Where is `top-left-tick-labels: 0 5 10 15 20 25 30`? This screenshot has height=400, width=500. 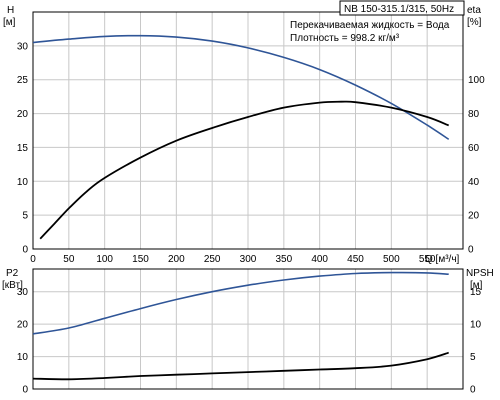
top-left-tick-labels: 0 5 10 15 20 25 30 is located at coordinates (23, 148).